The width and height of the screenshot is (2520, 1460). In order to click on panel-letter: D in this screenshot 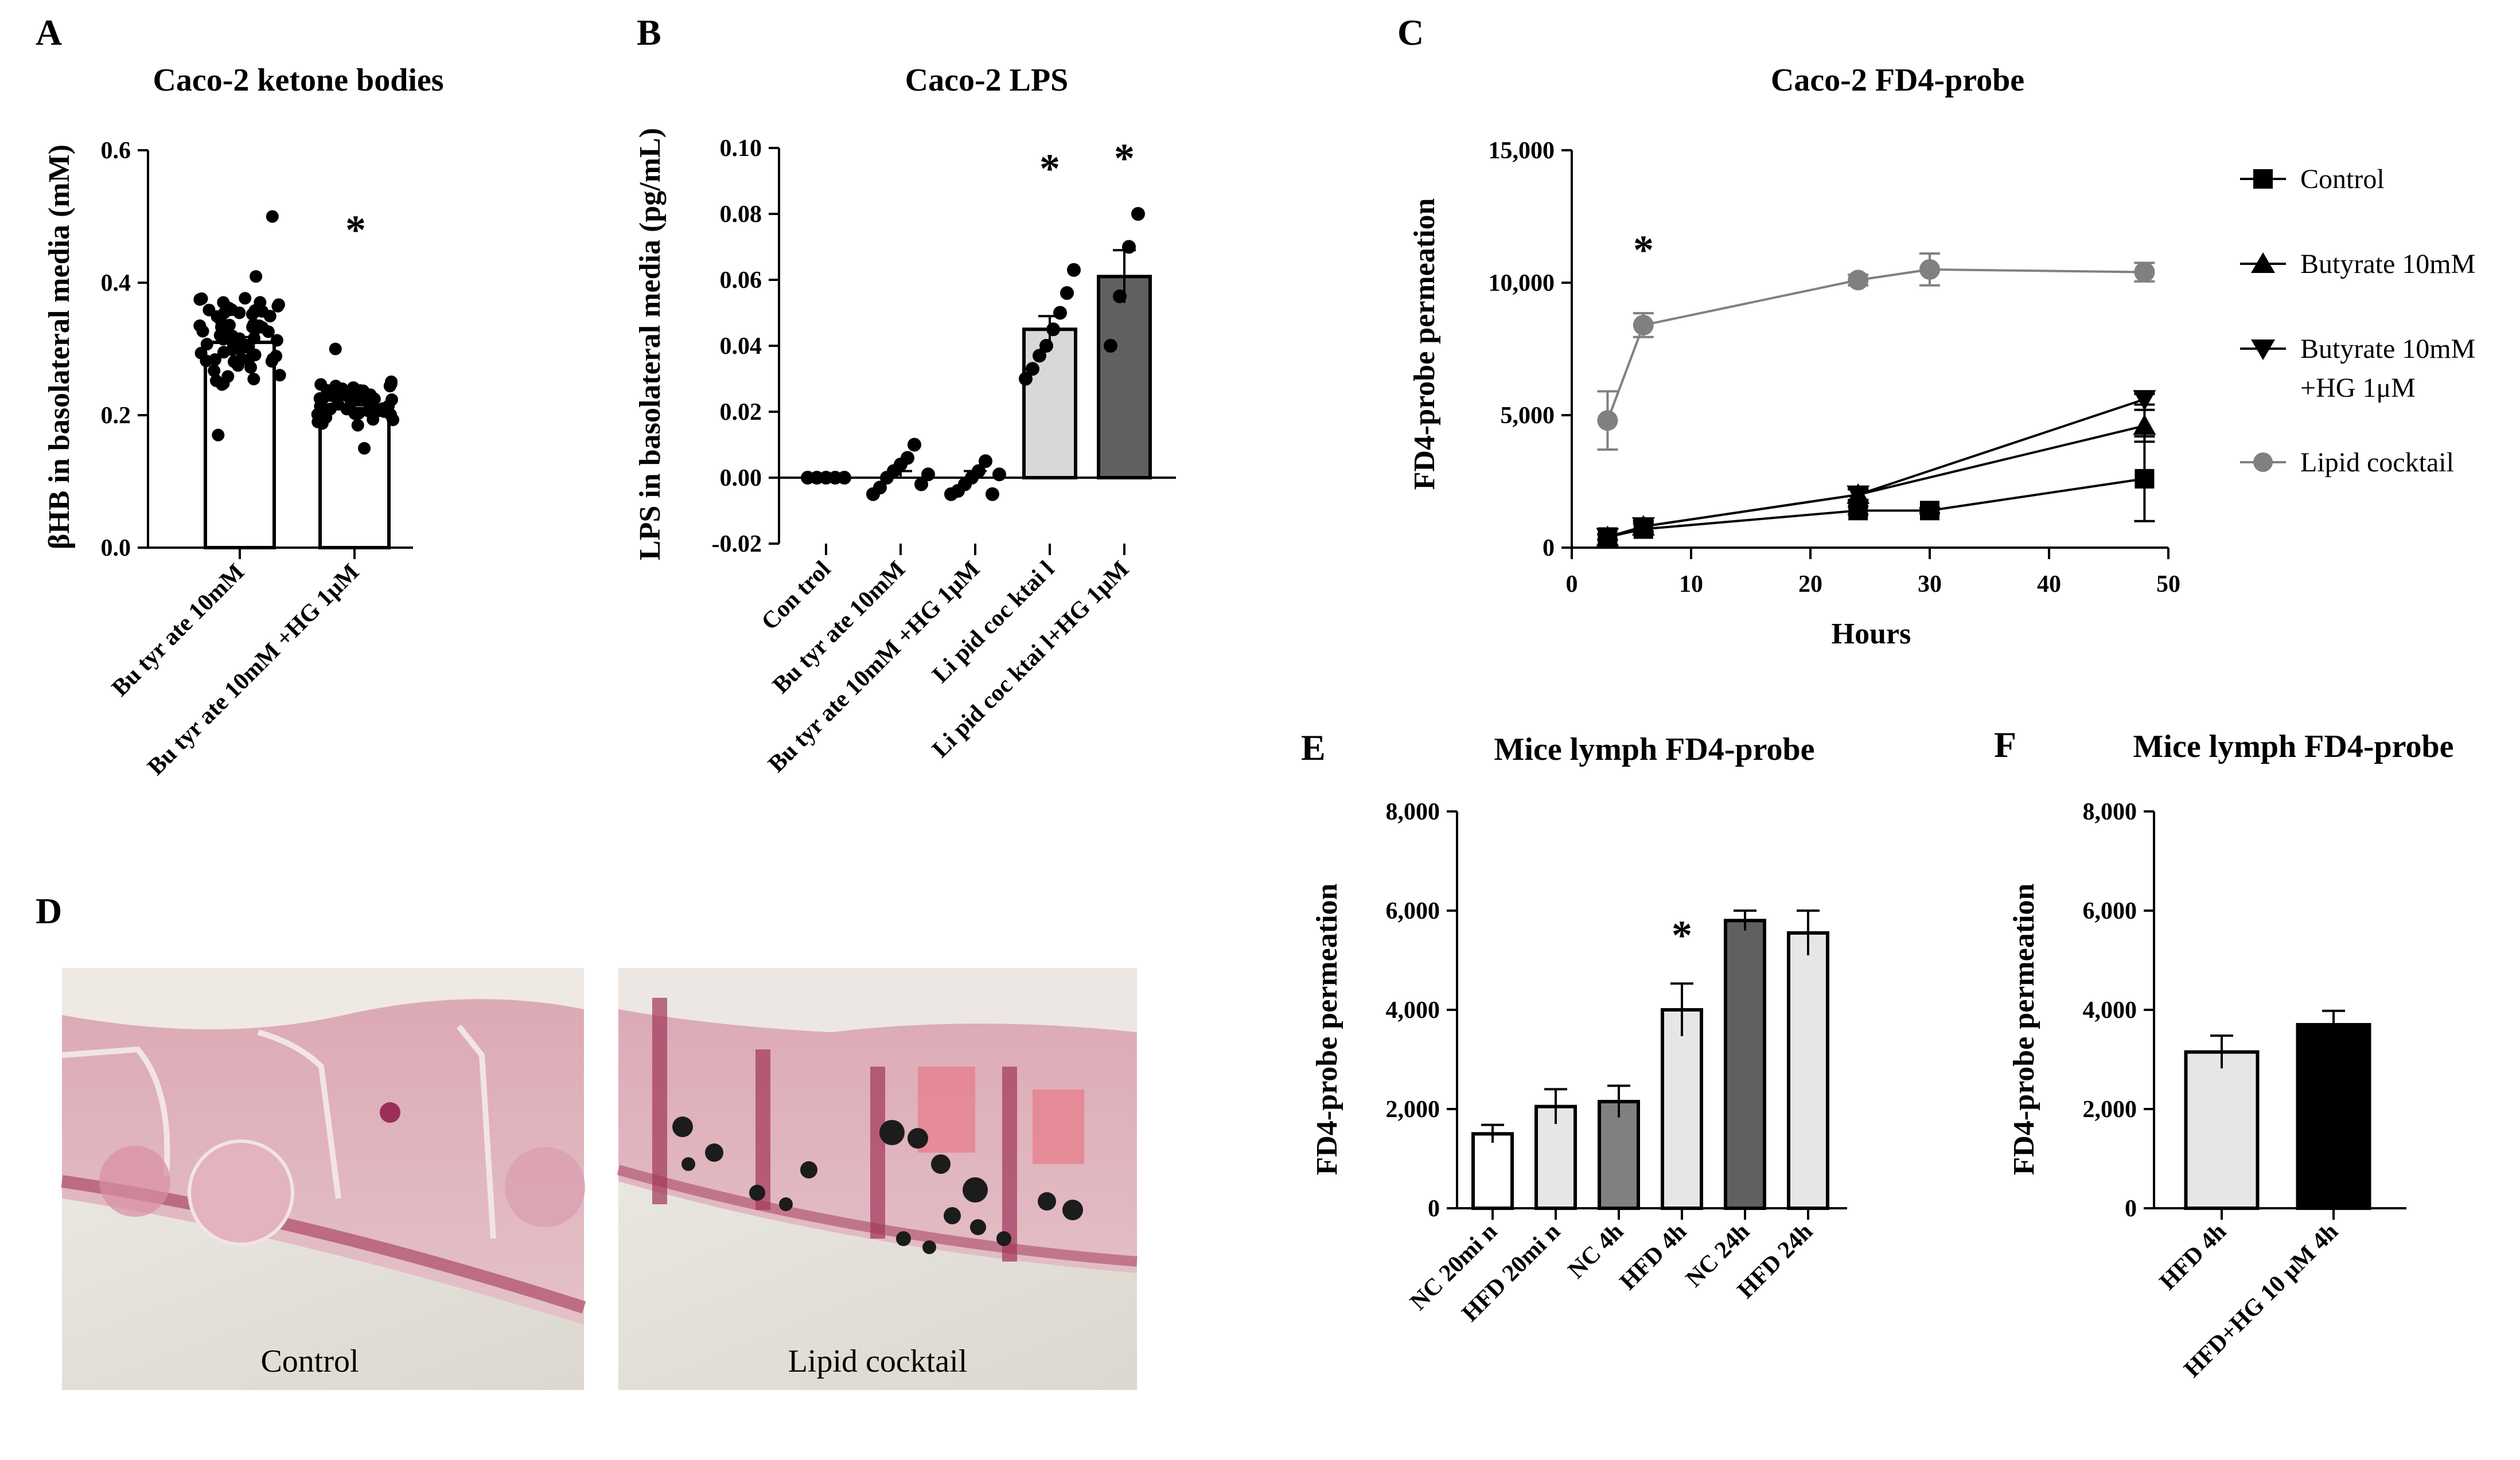, I will do `click(49, 911)`.